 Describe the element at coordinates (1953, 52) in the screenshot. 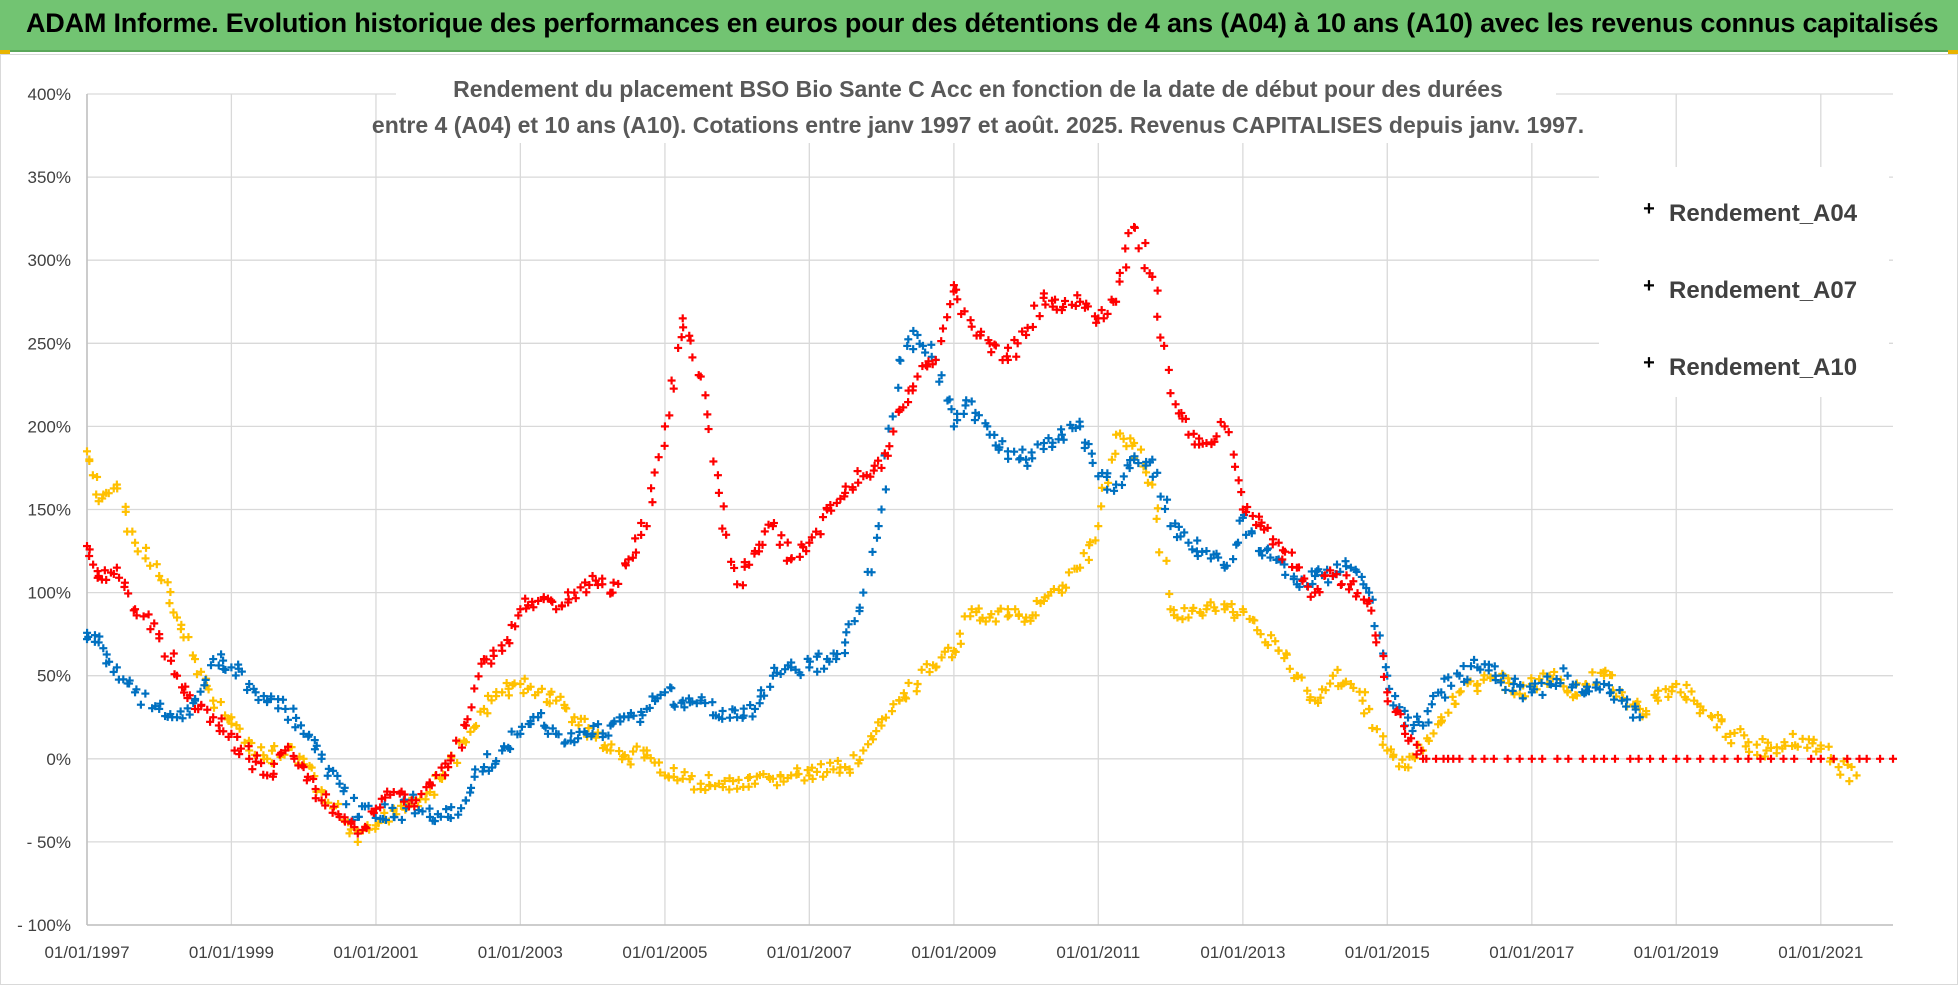

I see `corner-mark-right` at that location.